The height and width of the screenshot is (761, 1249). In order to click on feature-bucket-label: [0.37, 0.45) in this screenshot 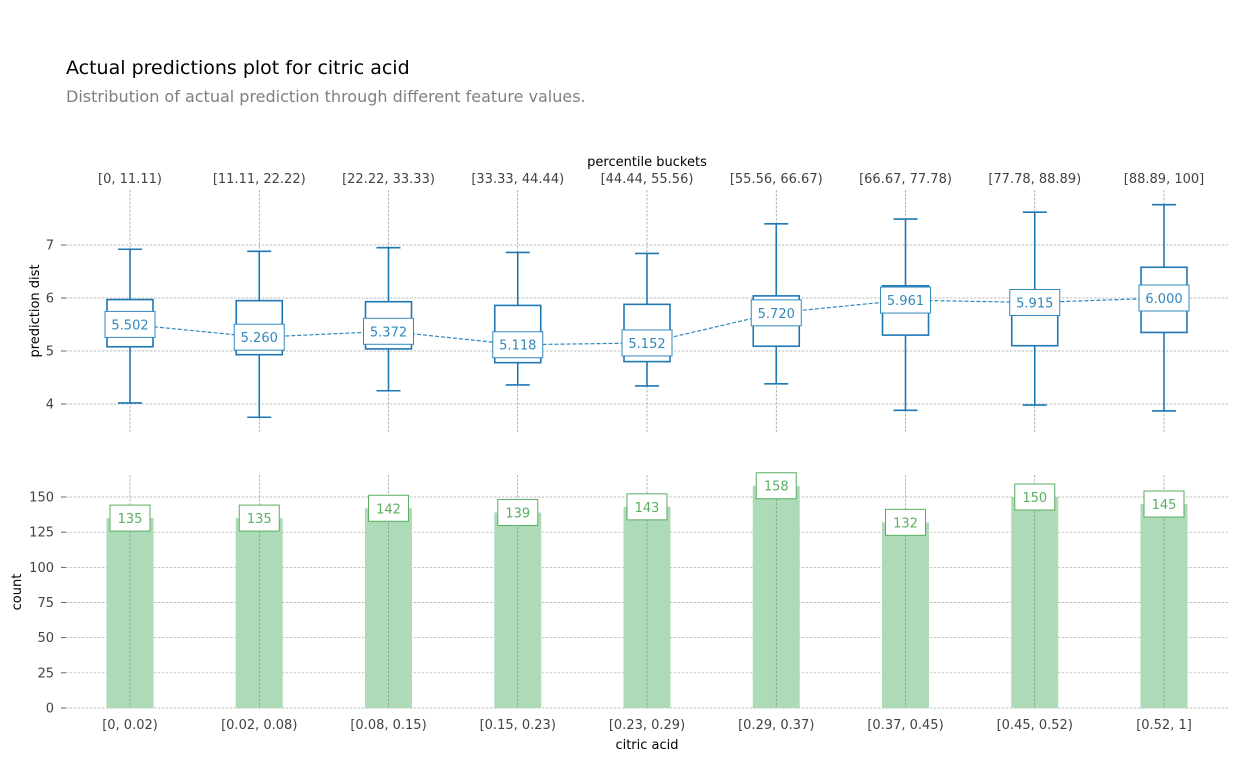, I will do `click(905, 725)`.